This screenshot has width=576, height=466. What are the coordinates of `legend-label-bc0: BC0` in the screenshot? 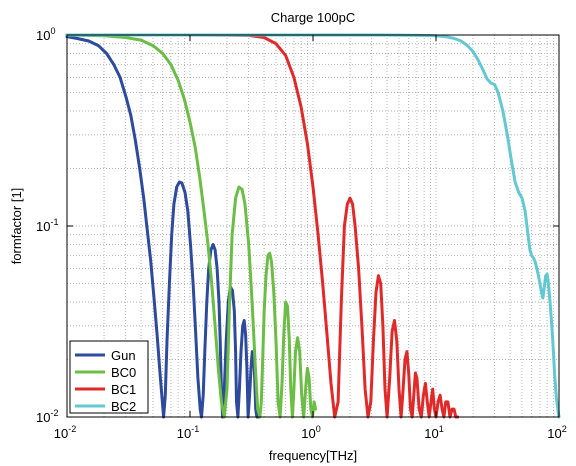 It's located at (123, 372).